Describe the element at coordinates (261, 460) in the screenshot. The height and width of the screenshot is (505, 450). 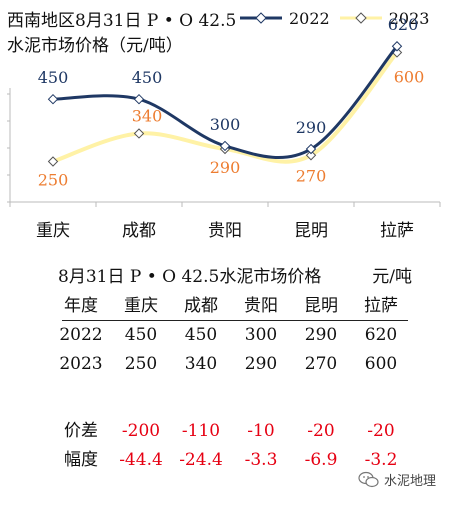
I see `table-cell: -3.3` at that location.